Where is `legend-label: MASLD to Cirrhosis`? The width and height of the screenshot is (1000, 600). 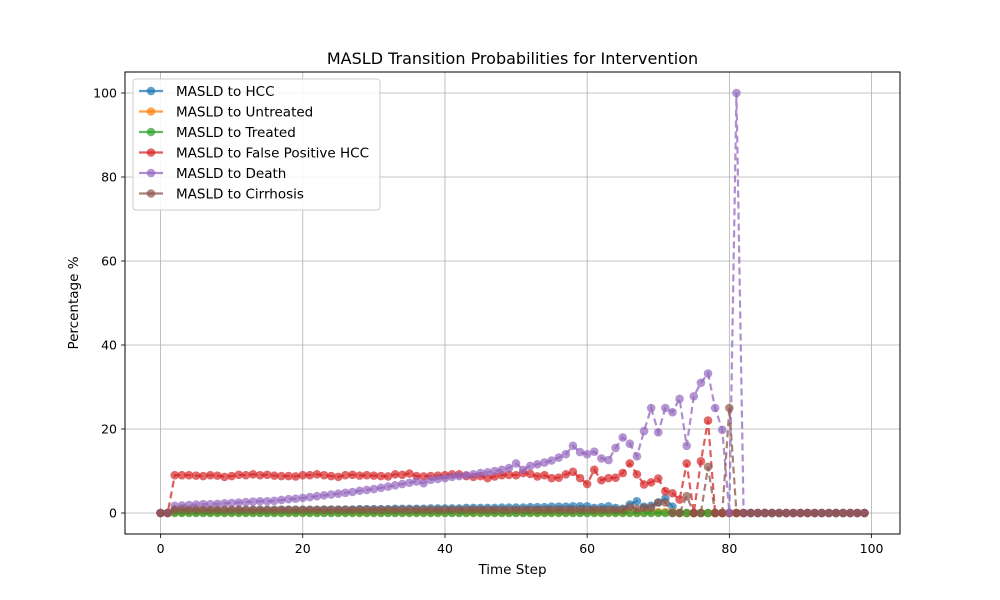
legend-label: MASLD to Cirrhosis is located at coordinates (240, 195).